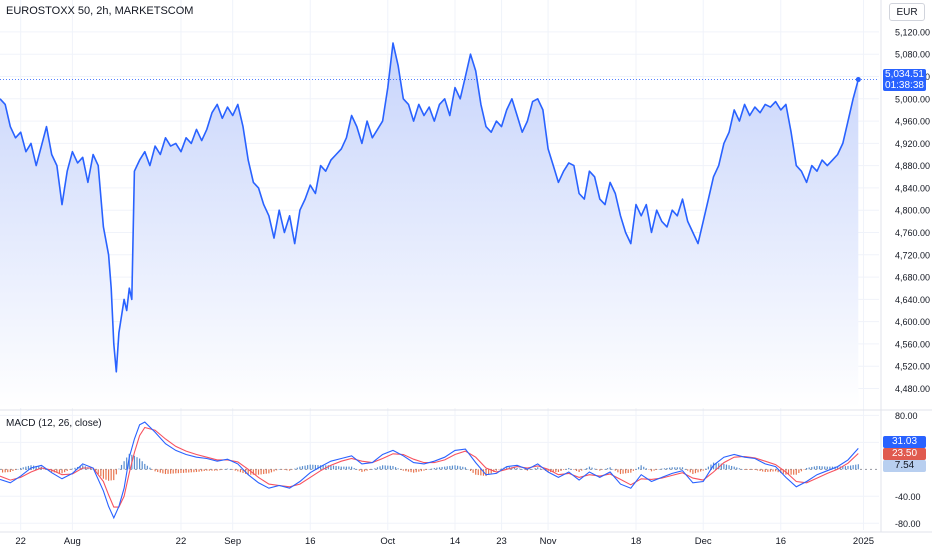  I want to click on price-axis-tick-label: 5,120.00, so click(912, 32).